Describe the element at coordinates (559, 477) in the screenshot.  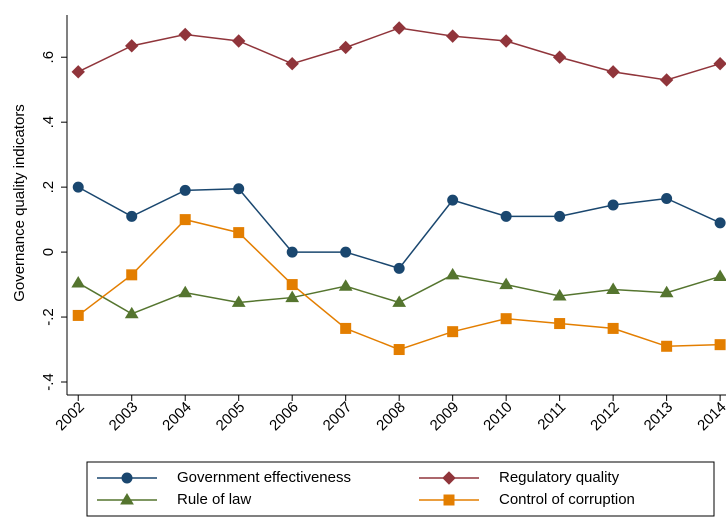
I see `legend-label: Regulatory quality` at that location.